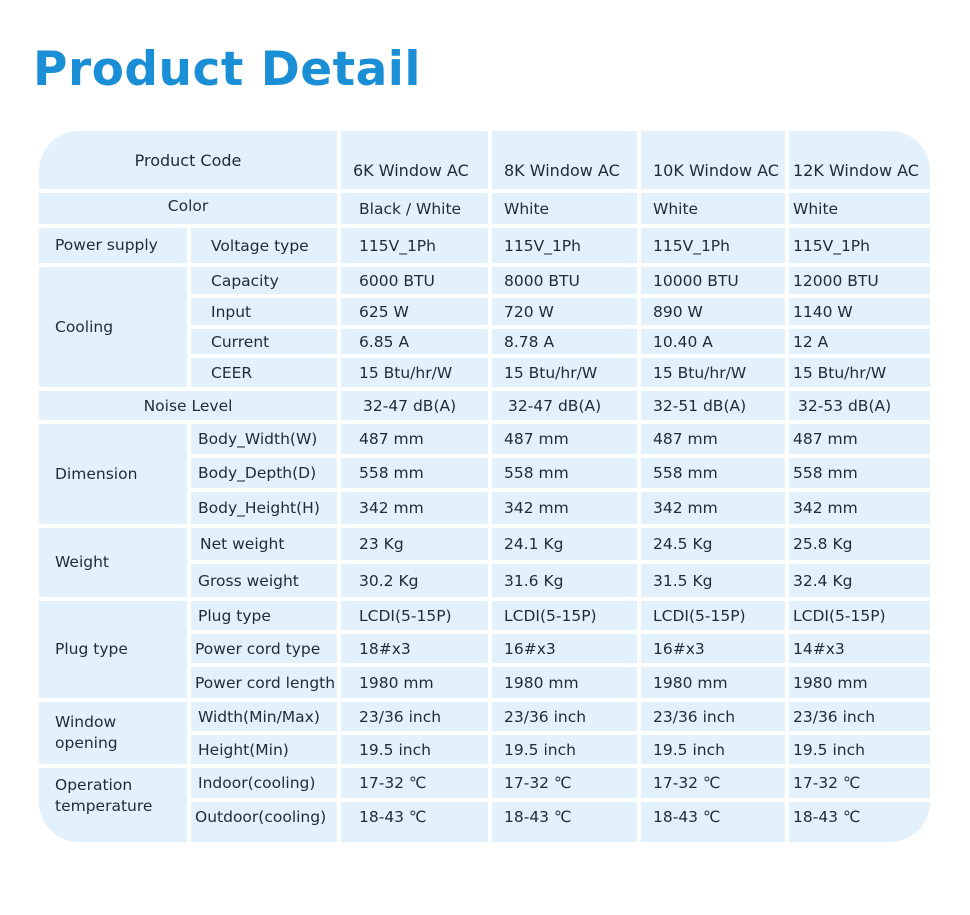 The height and width of the screenshot is (915, 970). What do you see at coordinates (859, 341) in the screenshot?
I see `current-12k: 12 A` at bounding box center [859, 341].